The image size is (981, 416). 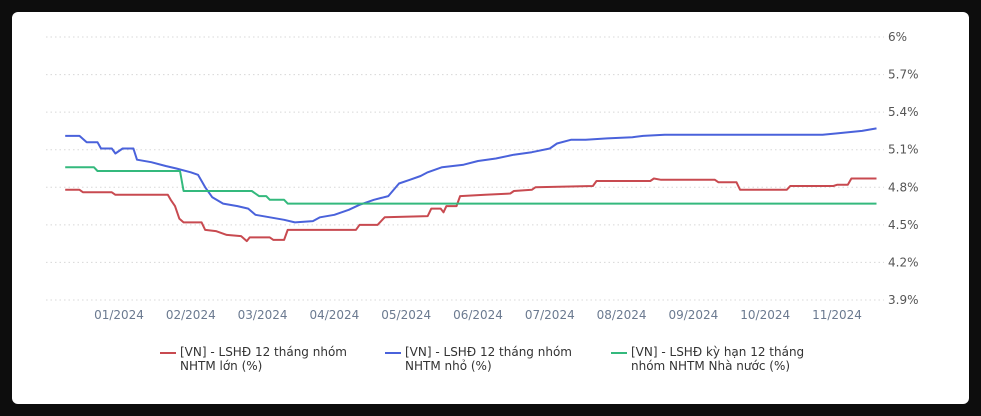 I want to click on y-tick-label: 6%, so click(x=897, y=37).